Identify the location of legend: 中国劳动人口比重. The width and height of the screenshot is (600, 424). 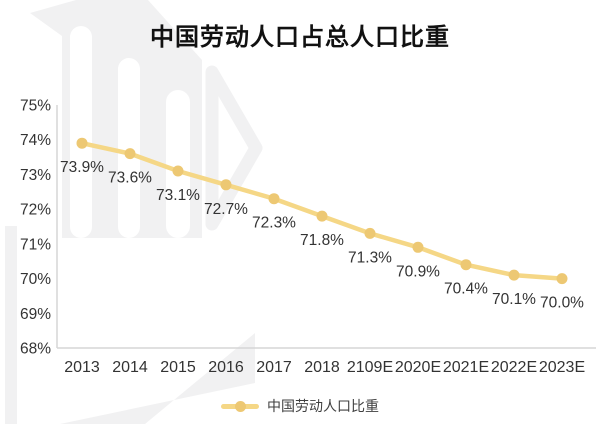
(300, 406).